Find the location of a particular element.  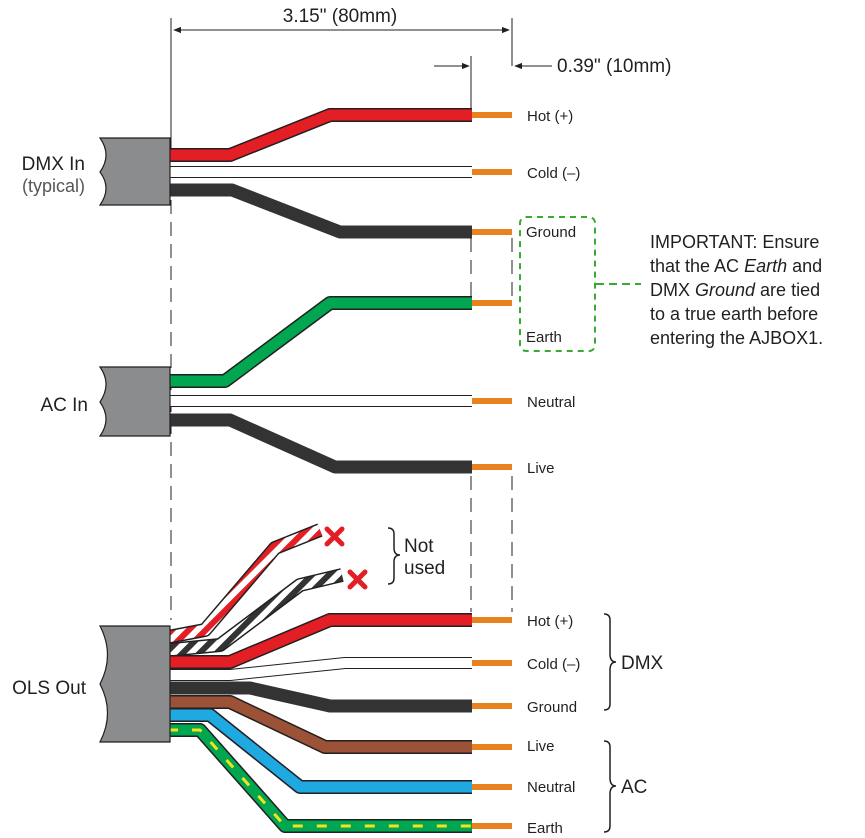

ols-ground-tip is located at coordinates (492, 706).